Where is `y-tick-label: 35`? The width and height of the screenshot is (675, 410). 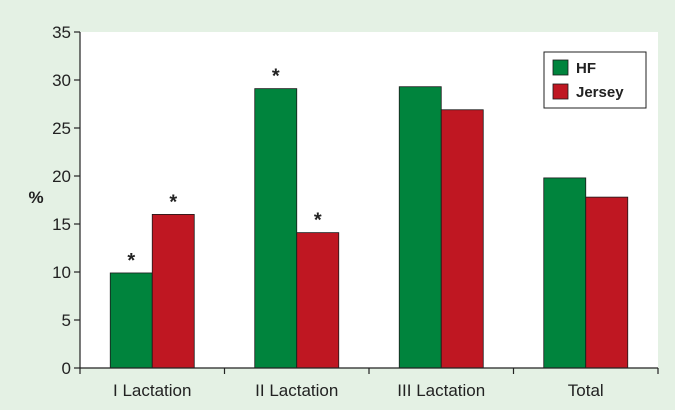 y-tick-label: 35 is located at coordinates (61, 32).